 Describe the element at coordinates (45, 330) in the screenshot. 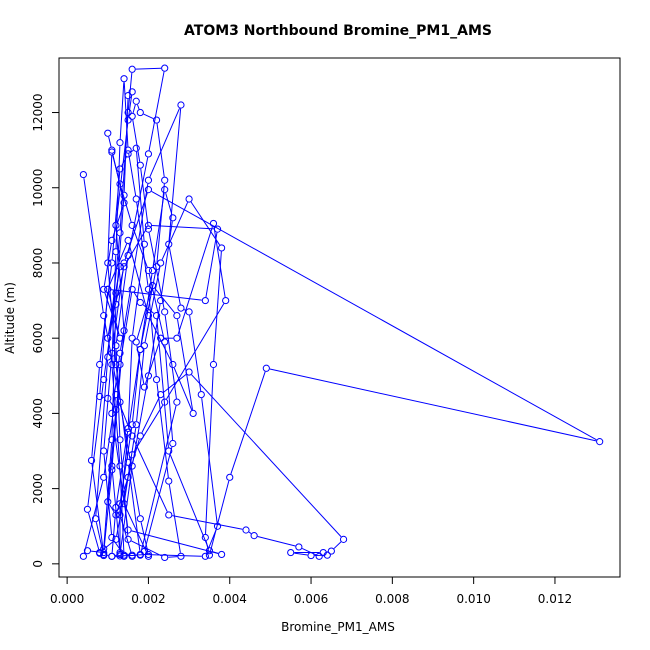

I see `y-axis: 0 2000 4000 6000 8000 10000 12000` at that location.